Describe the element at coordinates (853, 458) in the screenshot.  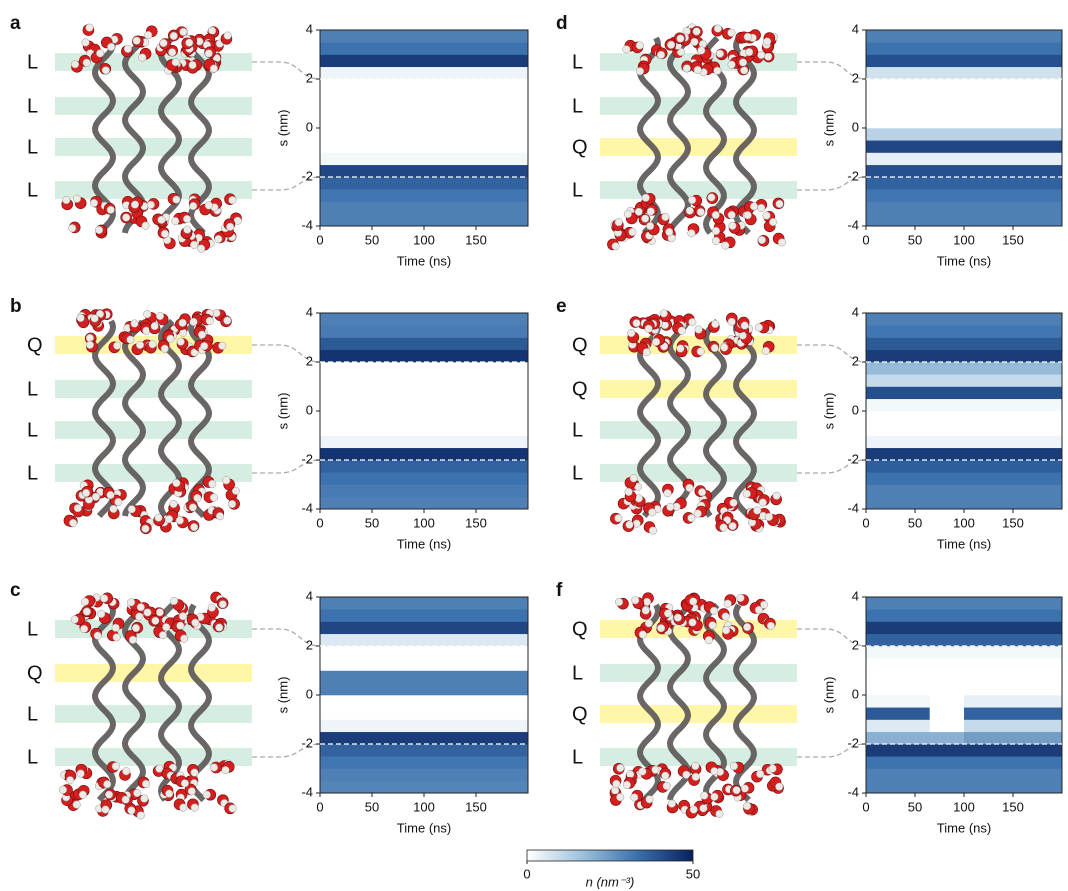
I see `y-tick-label: -2` at that location.